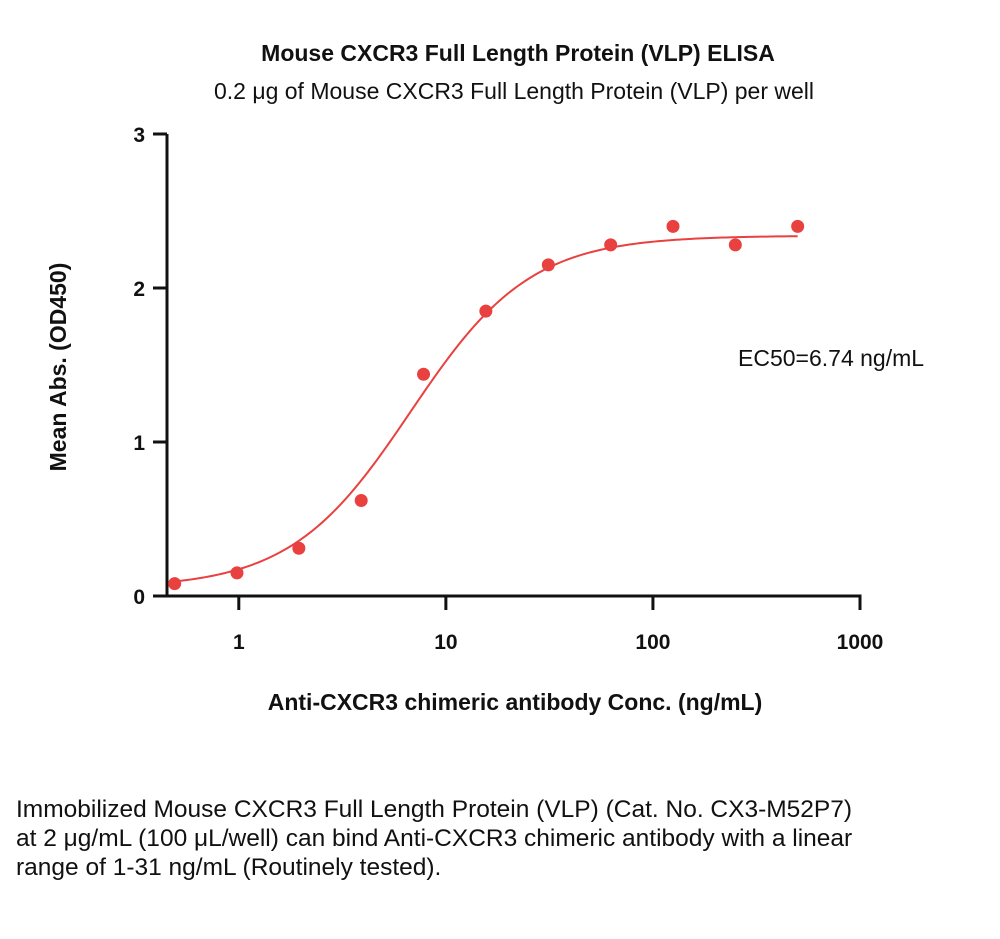 This screenshot has width=1000, height=939. What do you see at coordinates (139, 289) in the screenshot?
I see `y-tick-label: 2` at bounding box center [139, 289].